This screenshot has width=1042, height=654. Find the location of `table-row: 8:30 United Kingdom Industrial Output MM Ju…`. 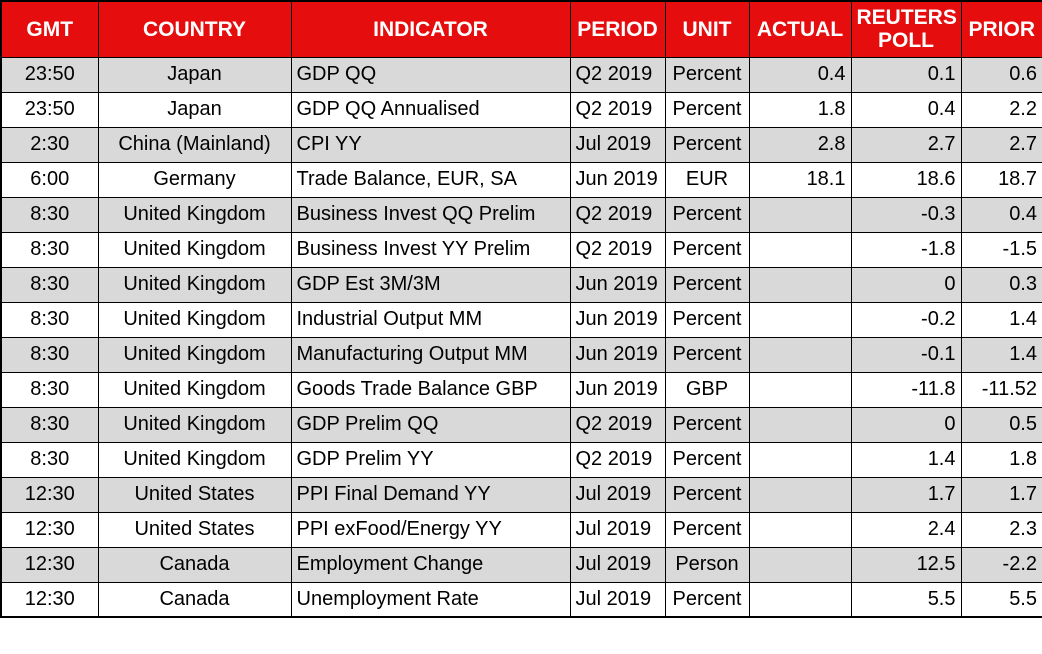

table-row: 8:30 United Kingdom Industrial Output MM Ju… is located at coordinates (521, 319).